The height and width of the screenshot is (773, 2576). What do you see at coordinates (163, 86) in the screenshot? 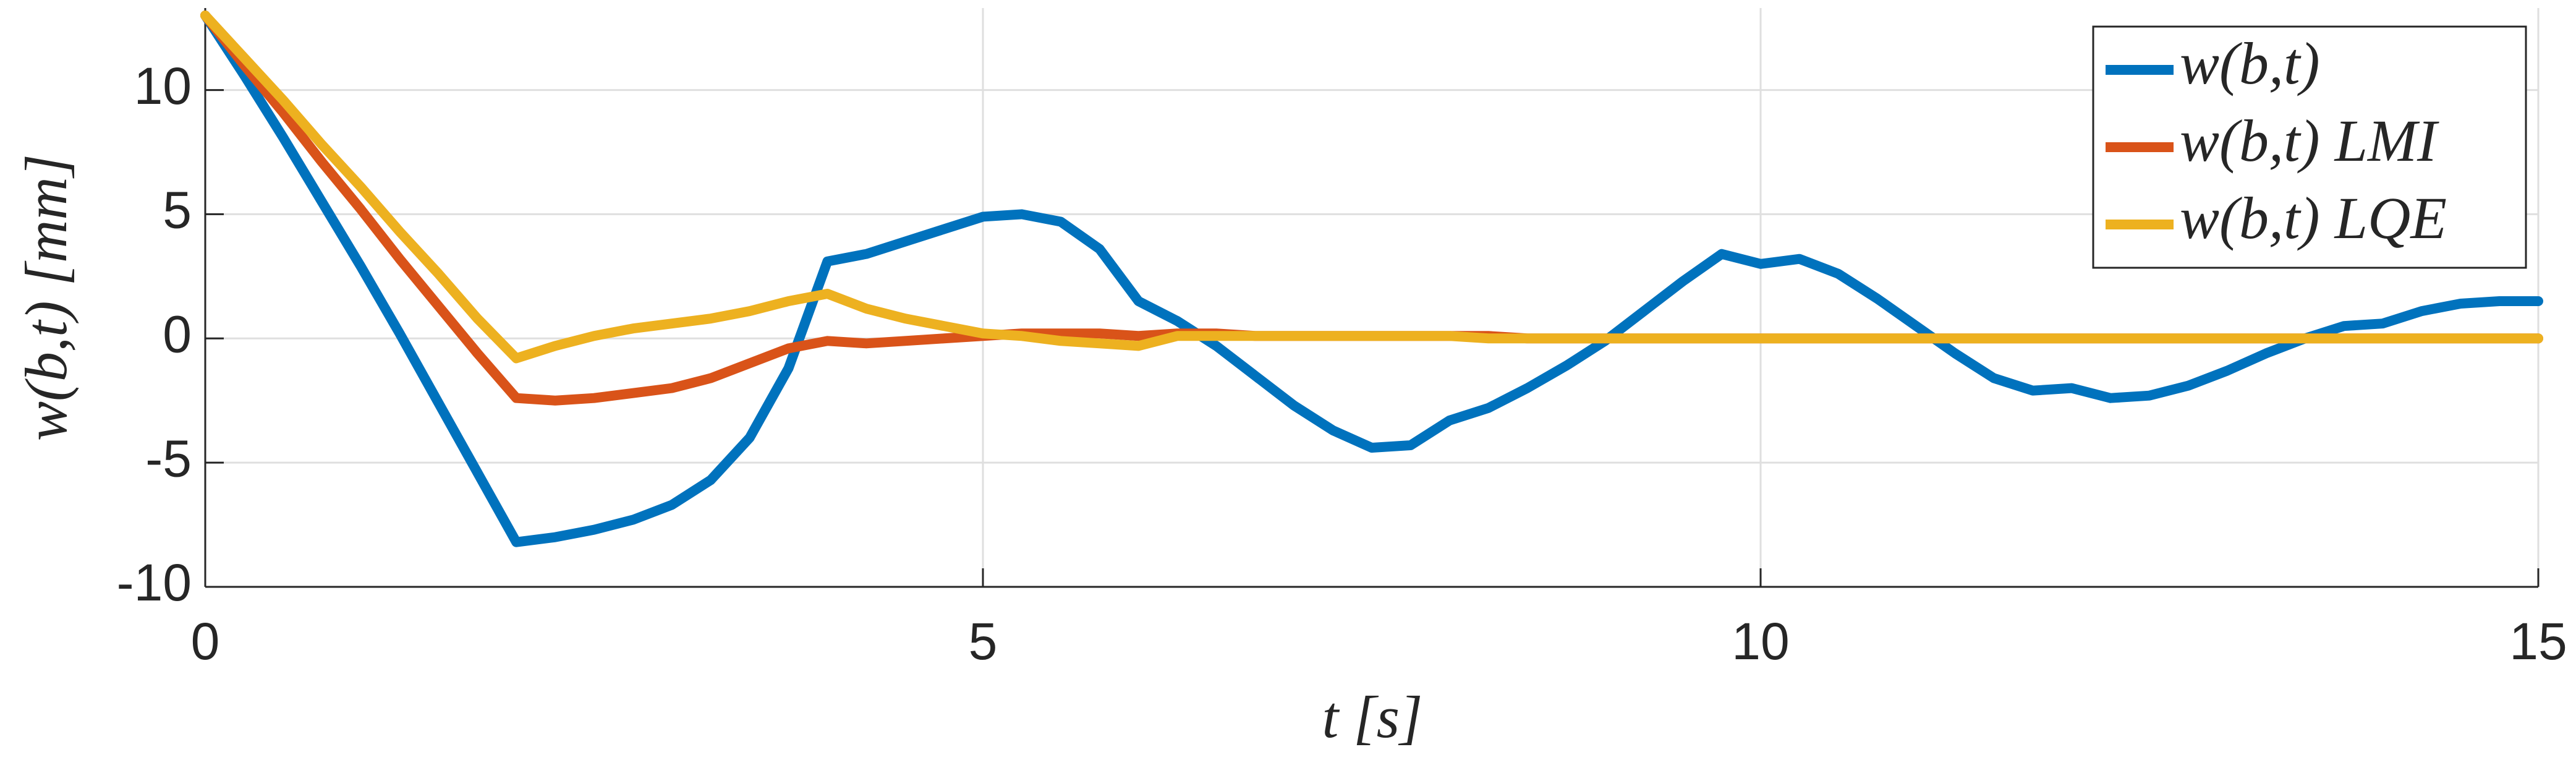
I see `y-tick-label: 10` at bounding box center [163, 86].